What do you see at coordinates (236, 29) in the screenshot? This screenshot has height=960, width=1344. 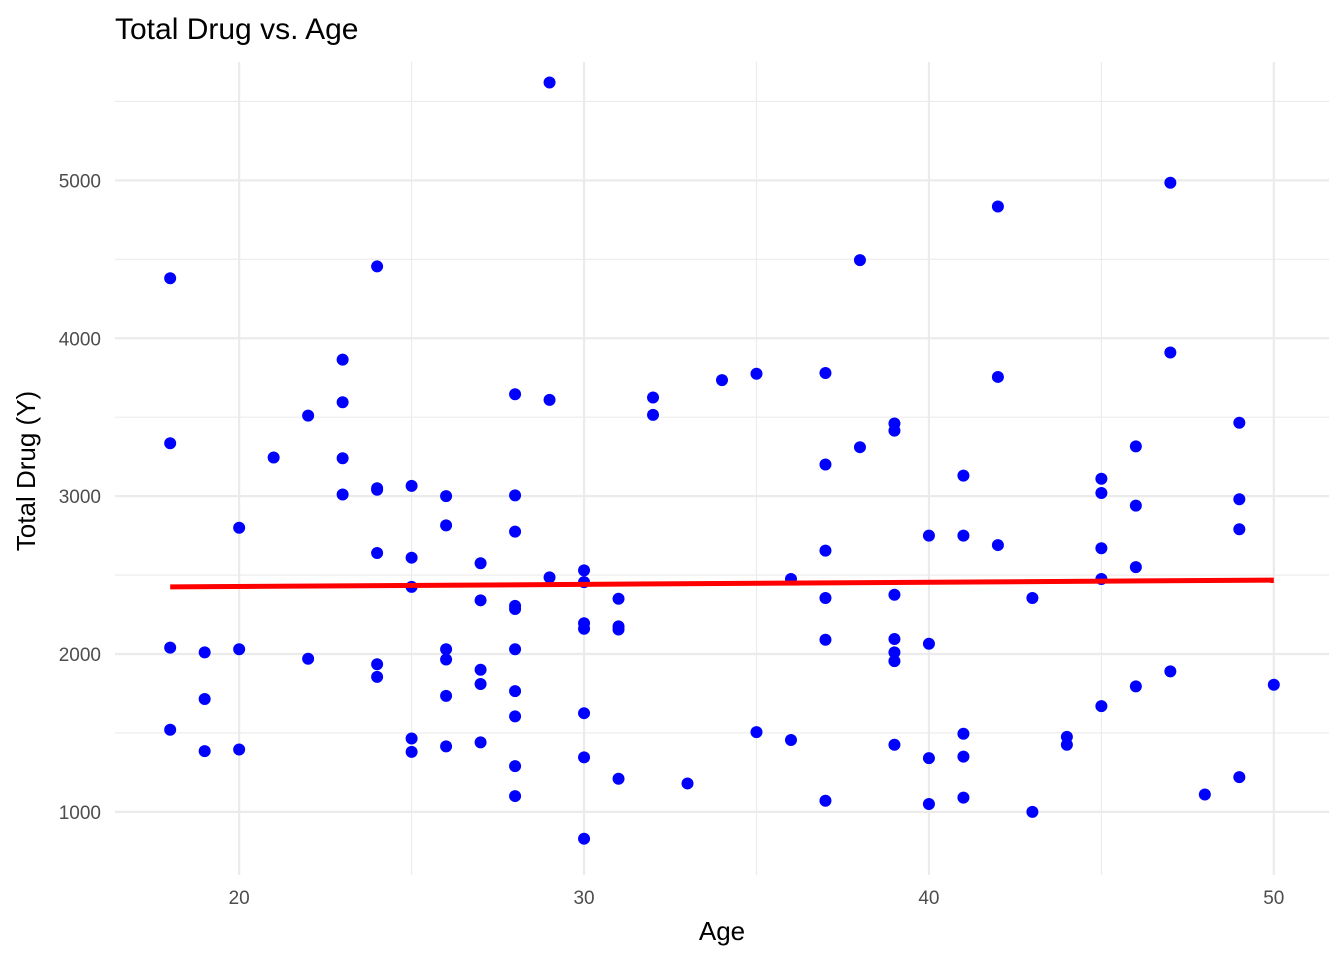 I see `chart-title: Total Drug vs. Age` at bounding box center [236, 29].